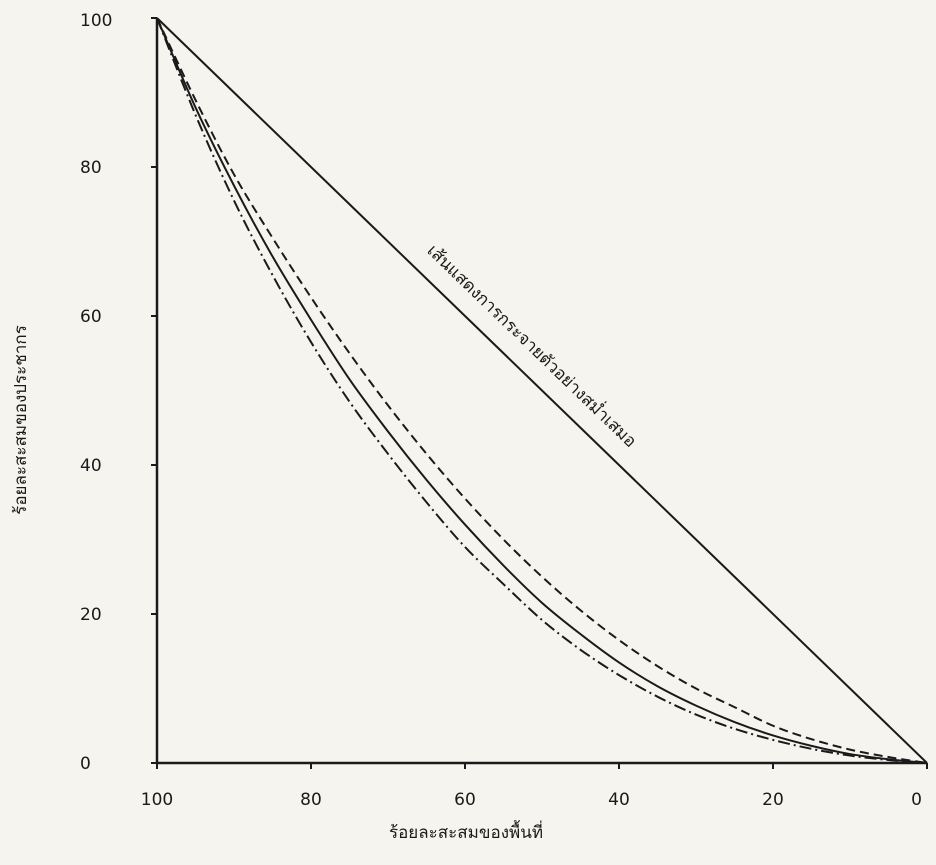 This screenshot has height=865, width=936. Describe the element at coordinates (157, 800) in the screenshot. I see `x-tick-label: 100` at that location.